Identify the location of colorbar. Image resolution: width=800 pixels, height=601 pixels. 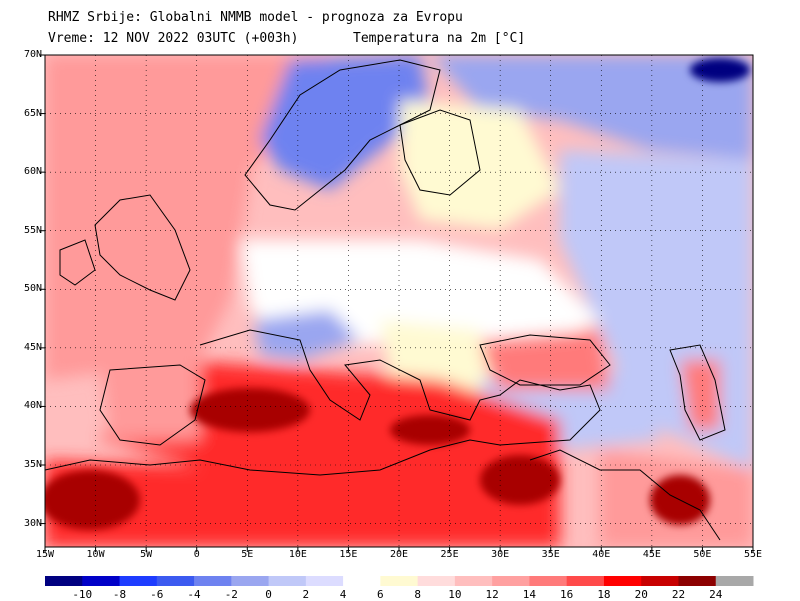
(399, 581).